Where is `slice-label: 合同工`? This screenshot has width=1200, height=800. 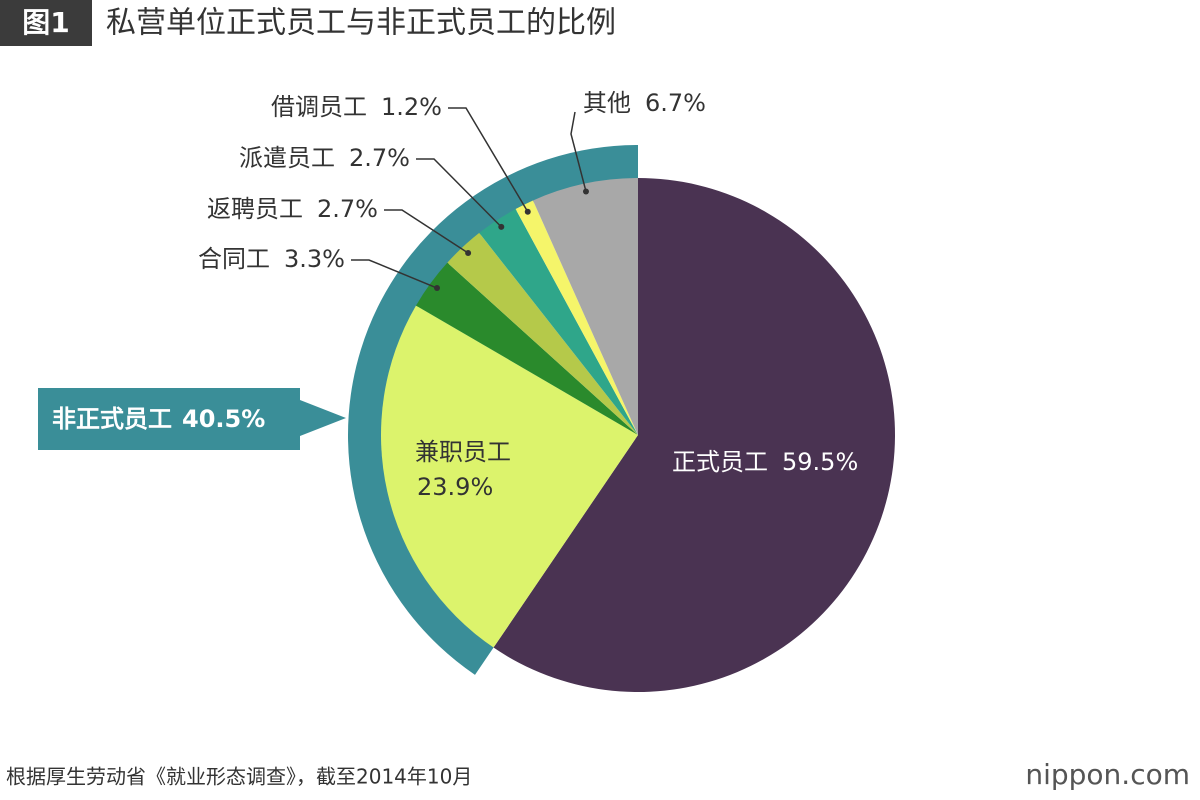 slice-label: 合同工 is located at coordinates (234, 259).